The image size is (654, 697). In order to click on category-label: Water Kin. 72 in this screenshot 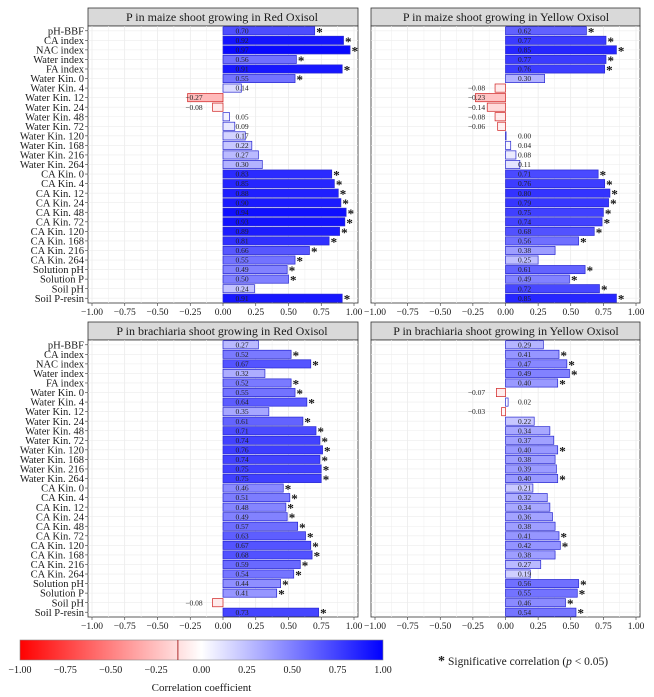, I will do `click(54, 127)`.